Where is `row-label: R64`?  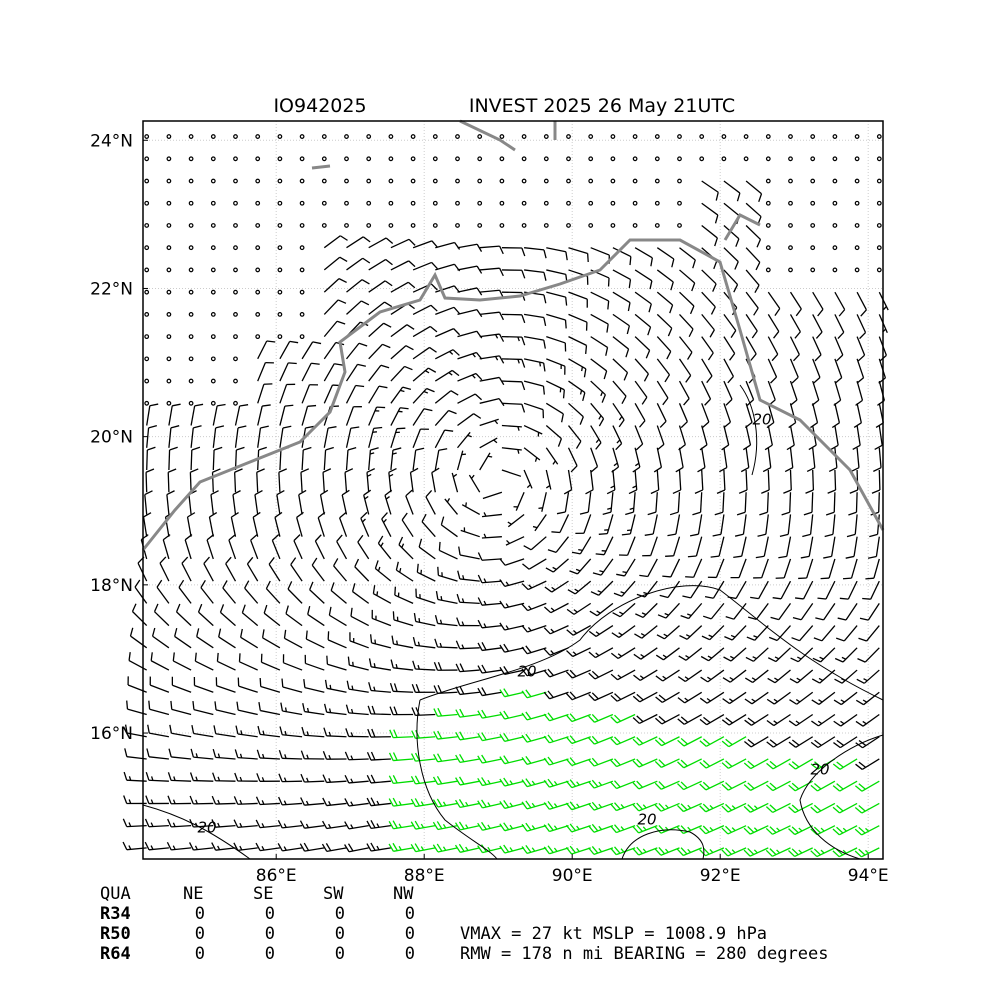 row-label: R64 is located at coordinates (115, 954).